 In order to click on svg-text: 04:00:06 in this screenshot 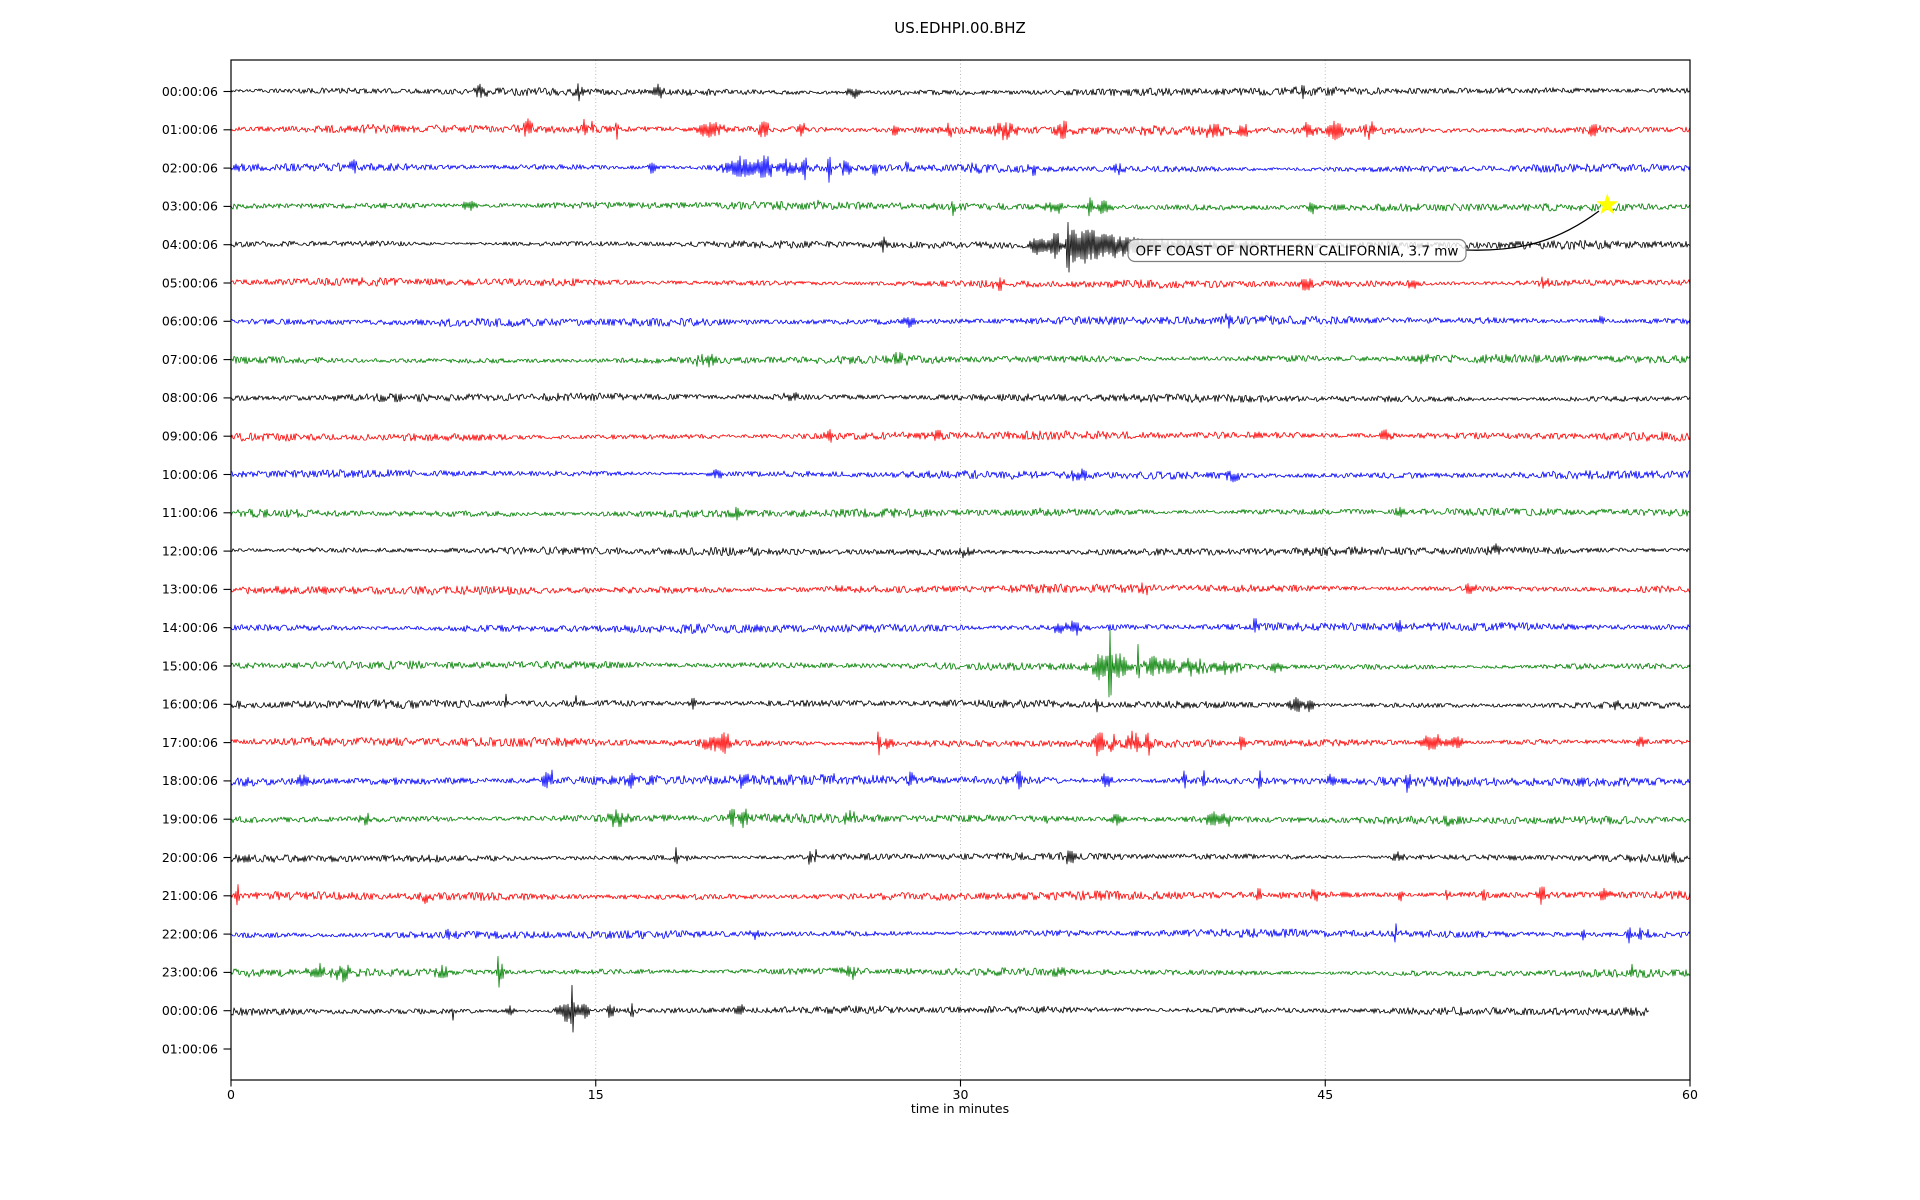, I will do `click(190, 244)`.